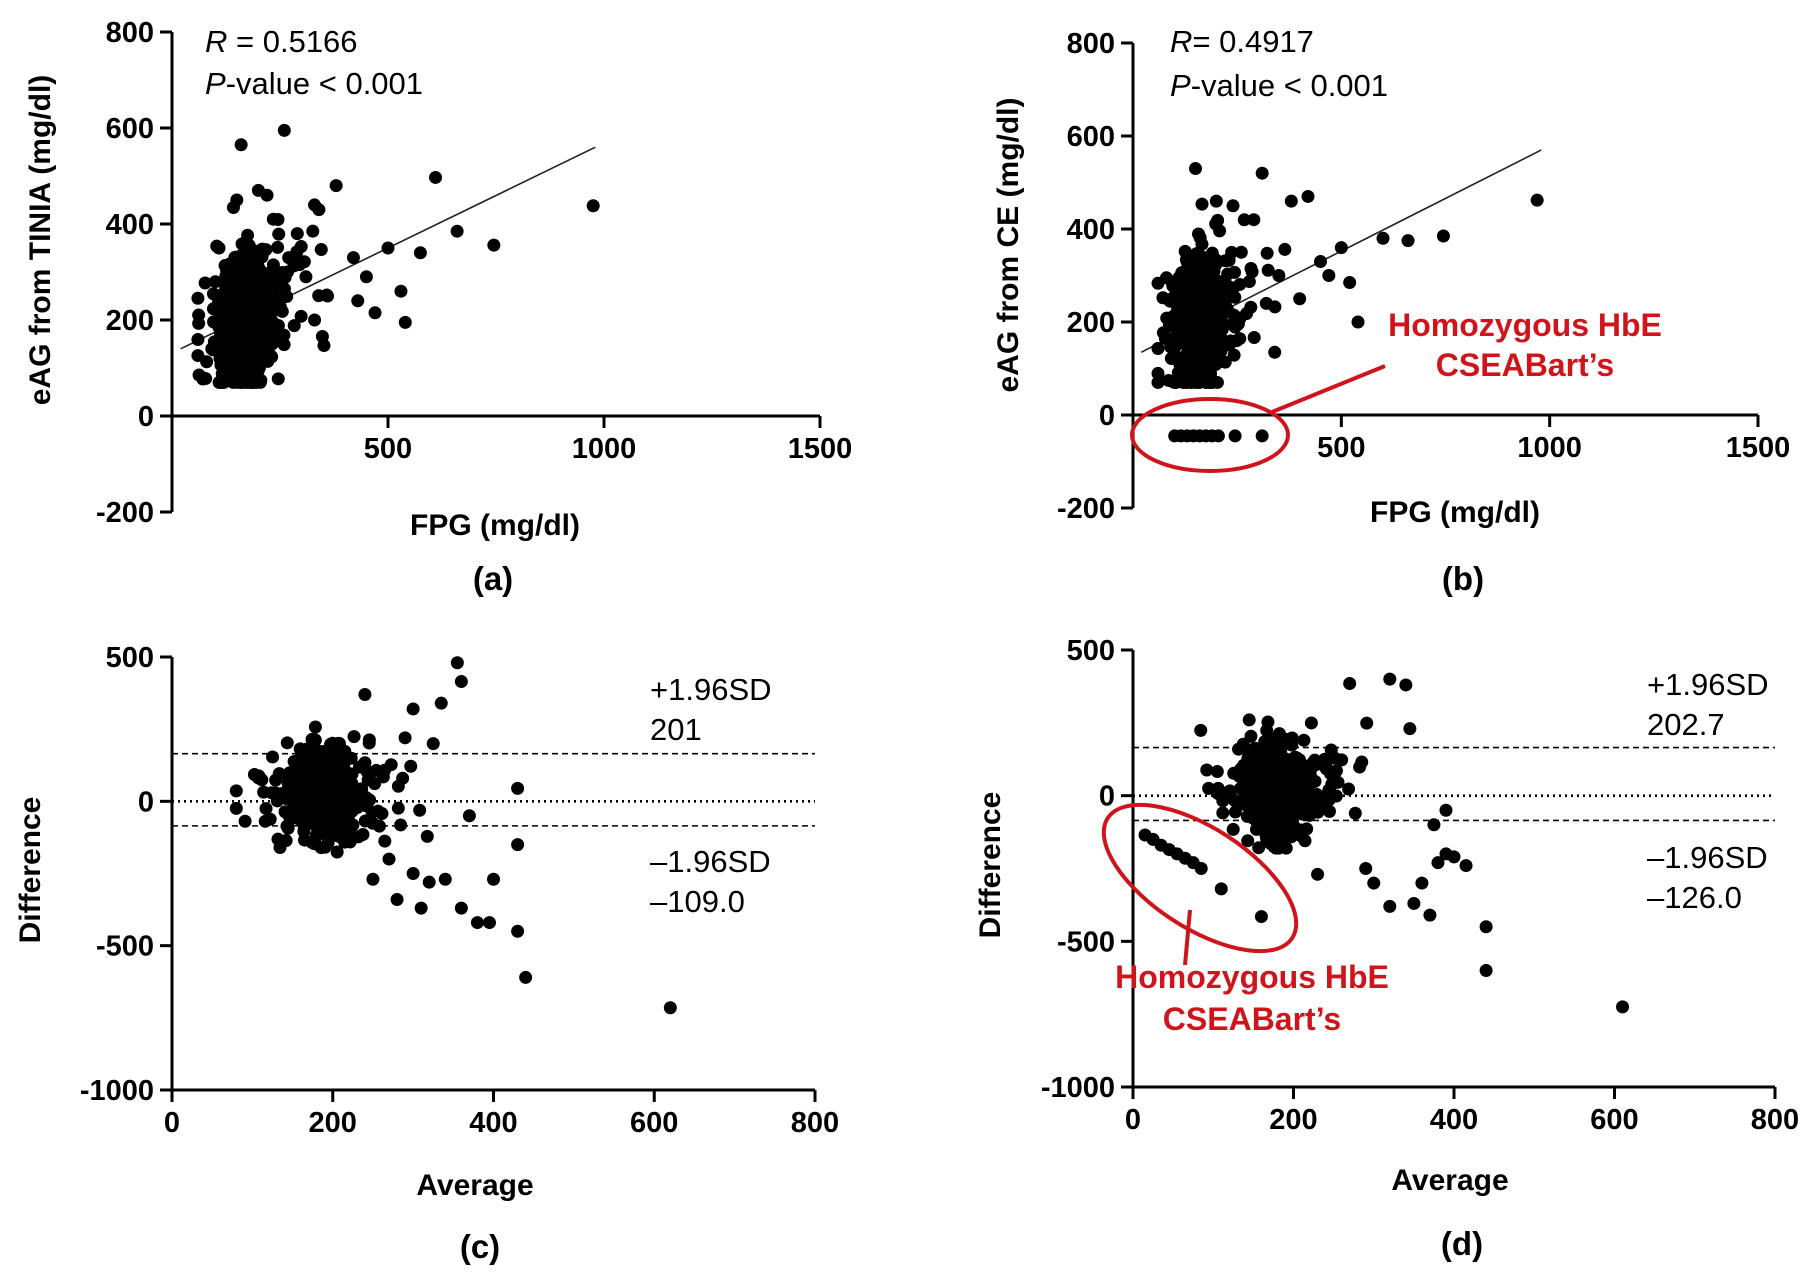 The image size is (1817, 1282). I want to click on x-tick-label: 600, so click(654, 1123).